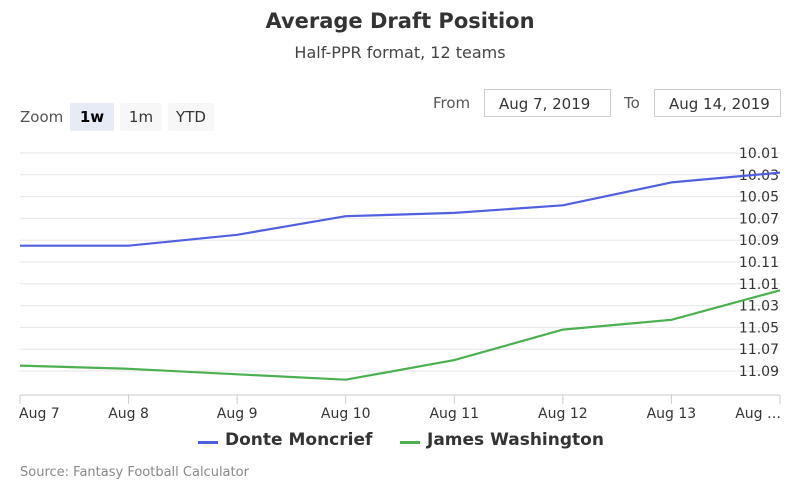 This screenshot has height=500, width=800. What do you see at coordinates (92, 117) in the screenshot?
I see `zoom-1w-button: 1w` at bounding box center [92, 117].